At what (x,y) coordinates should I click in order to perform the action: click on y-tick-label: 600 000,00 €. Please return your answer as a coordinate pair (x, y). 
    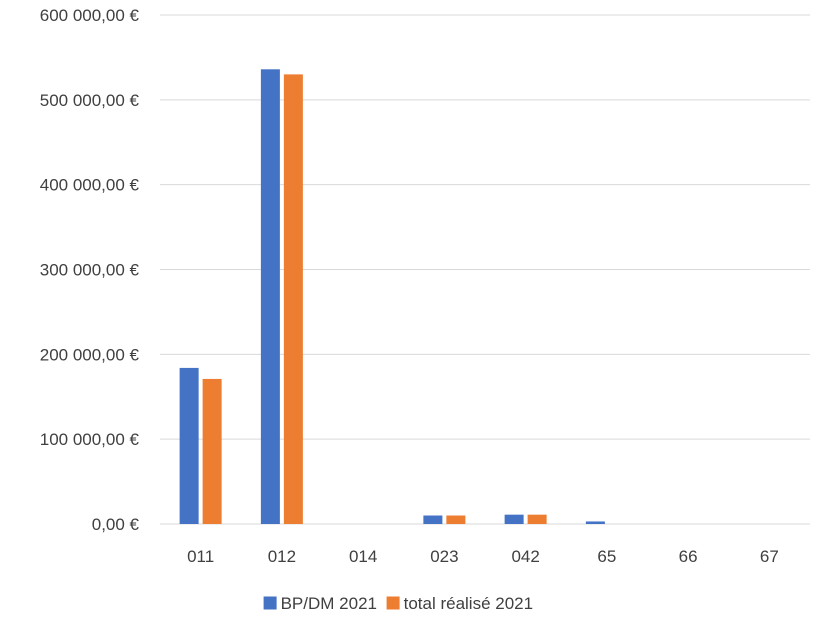
    Looking at the image, I should click on (90, 15).